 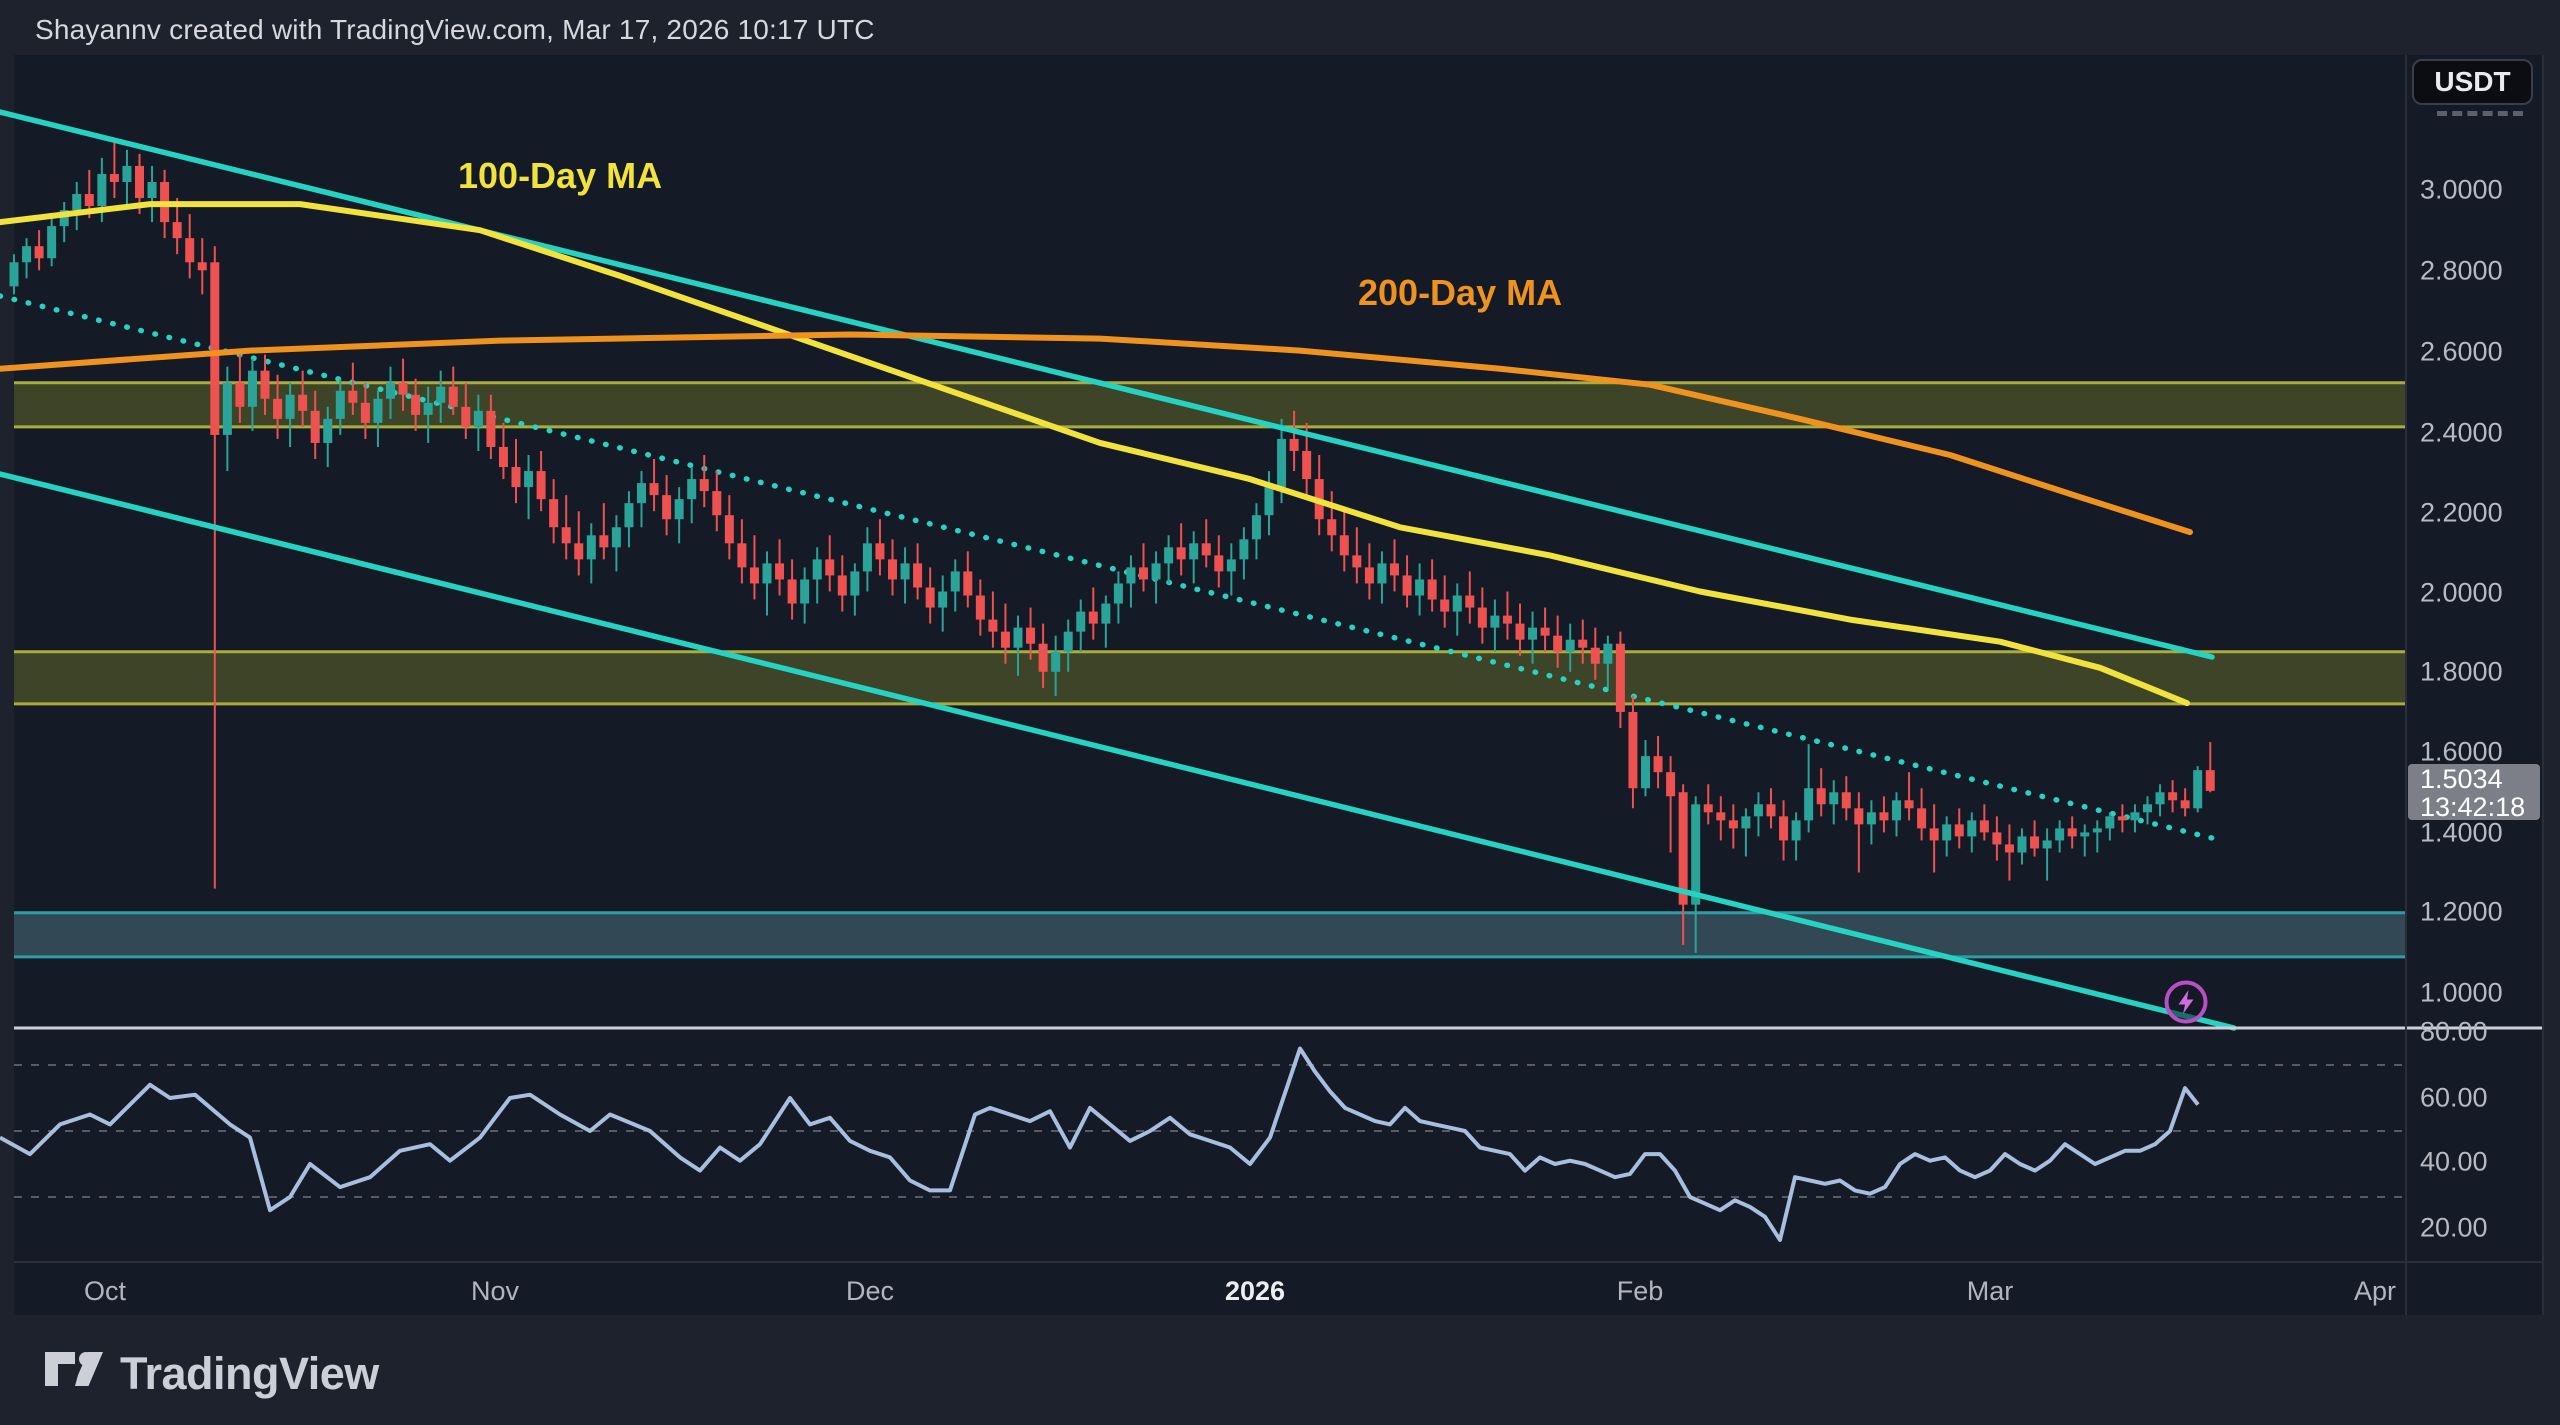 I want to click on time-tick-label: Mar, so click(x=1990, y=1291).